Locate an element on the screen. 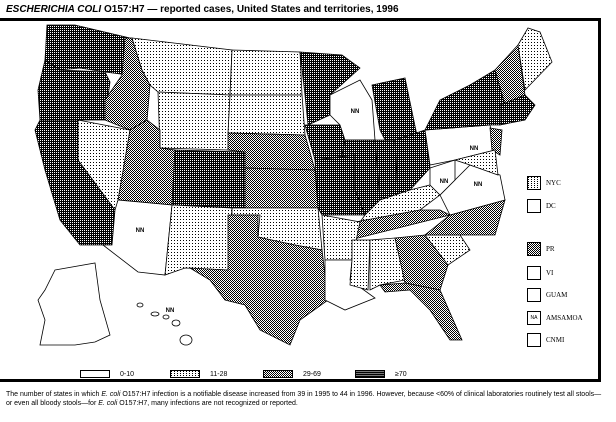 The width and height of the screenshot is (616, 422). state-oh is located at coordinates (412, 162).